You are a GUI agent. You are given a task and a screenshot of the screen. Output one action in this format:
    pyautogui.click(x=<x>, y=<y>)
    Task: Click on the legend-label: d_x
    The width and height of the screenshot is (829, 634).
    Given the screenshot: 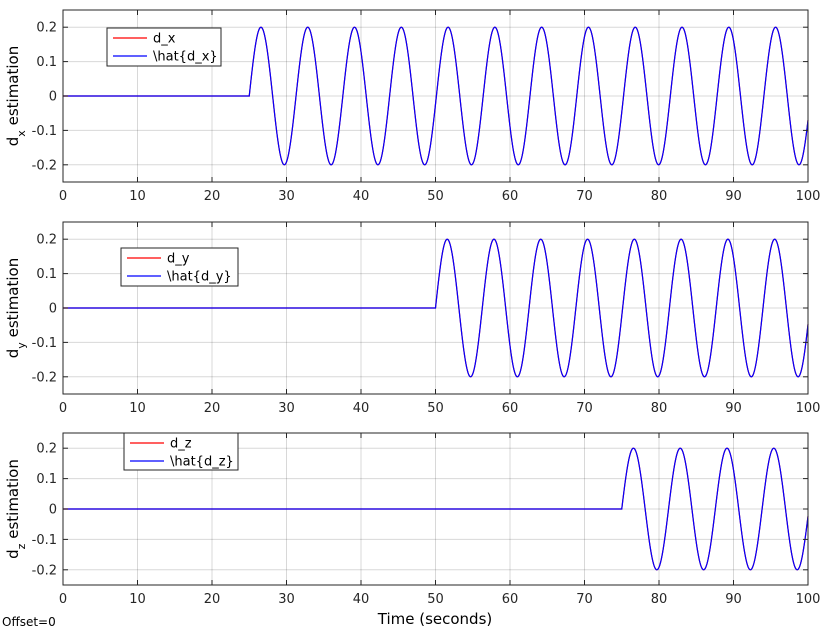 What is the action you would take?
    pyautogui.click(x=164, y=39)
    